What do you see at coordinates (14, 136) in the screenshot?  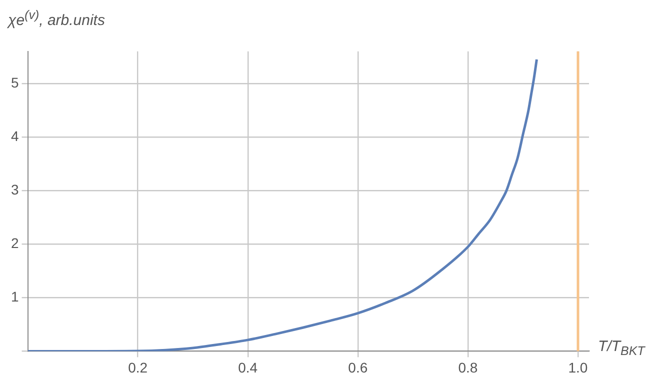 I see `y-tick-label: 4` at bounding box center [14, 136].